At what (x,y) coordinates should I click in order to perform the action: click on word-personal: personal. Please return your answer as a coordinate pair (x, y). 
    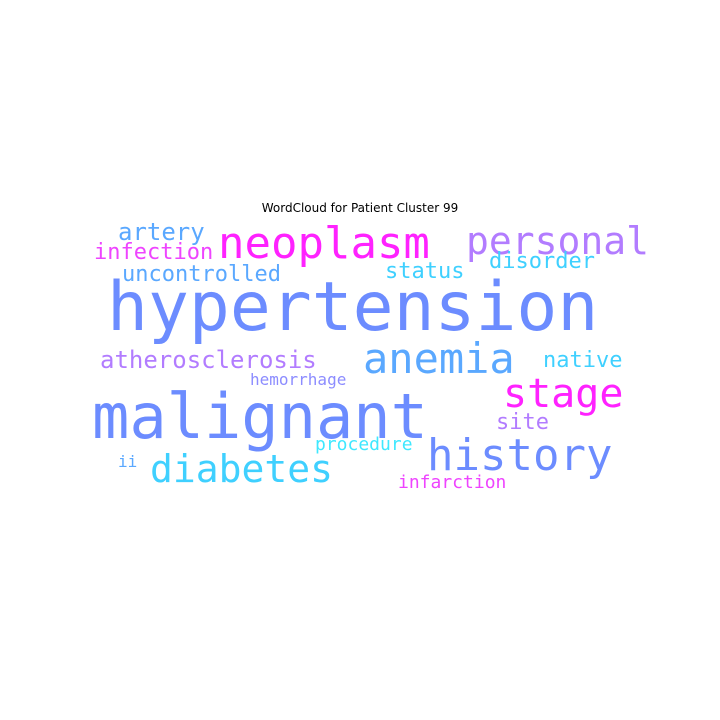
    Looking at the image, I should click on (558, 241).